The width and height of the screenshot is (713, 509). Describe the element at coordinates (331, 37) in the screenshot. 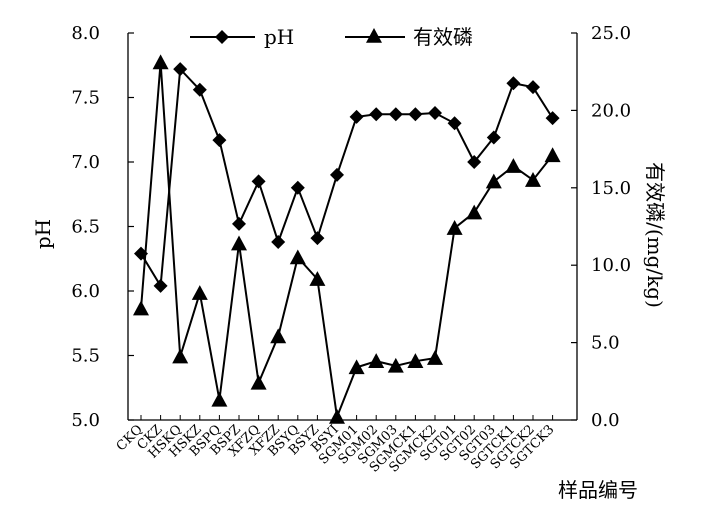

I see `legend: pH 有效磷` at that location.